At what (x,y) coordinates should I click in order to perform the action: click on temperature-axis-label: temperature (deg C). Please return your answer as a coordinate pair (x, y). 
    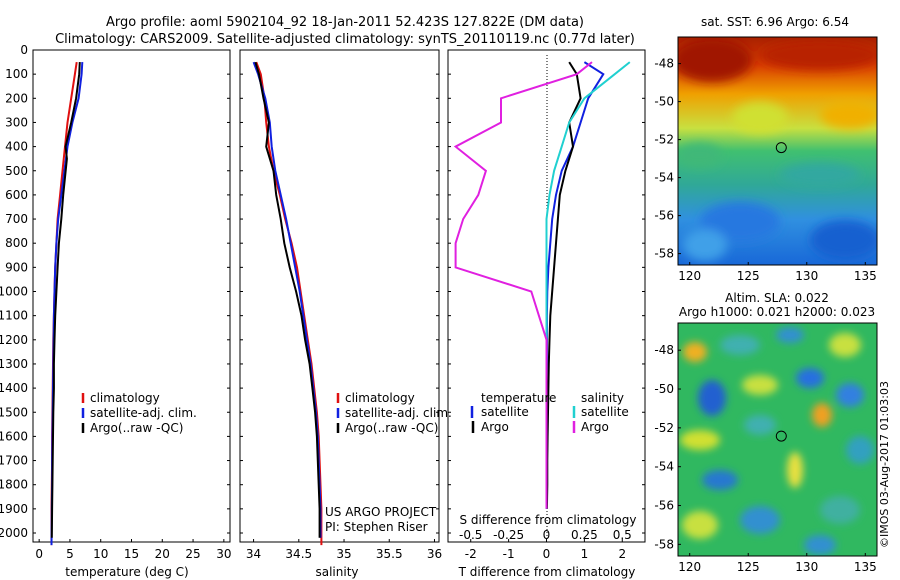
    Looking at the image, I should click on (126, 572).